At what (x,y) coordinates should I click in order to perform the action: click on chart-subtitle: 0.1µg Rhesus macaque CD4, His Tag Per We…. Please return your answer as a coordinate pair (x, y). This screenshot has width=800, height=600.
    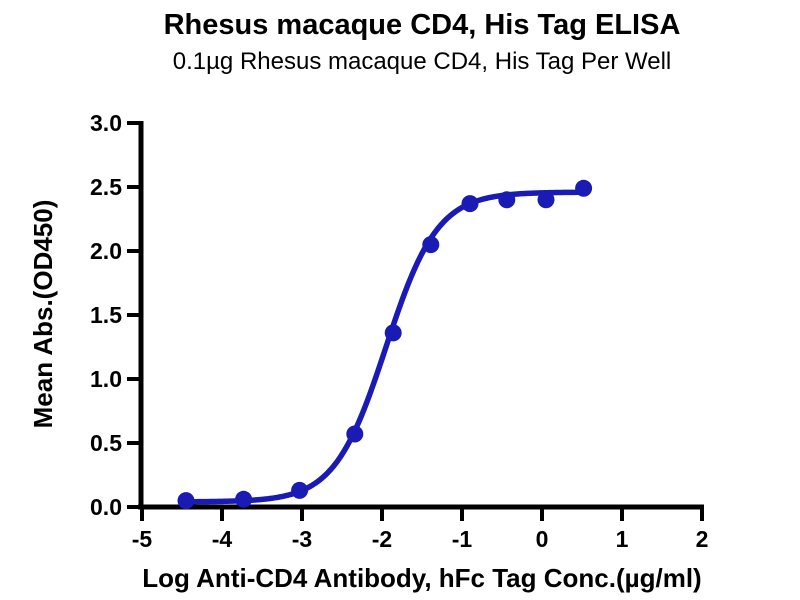
    Looking at the image, I should click on (422, 61).